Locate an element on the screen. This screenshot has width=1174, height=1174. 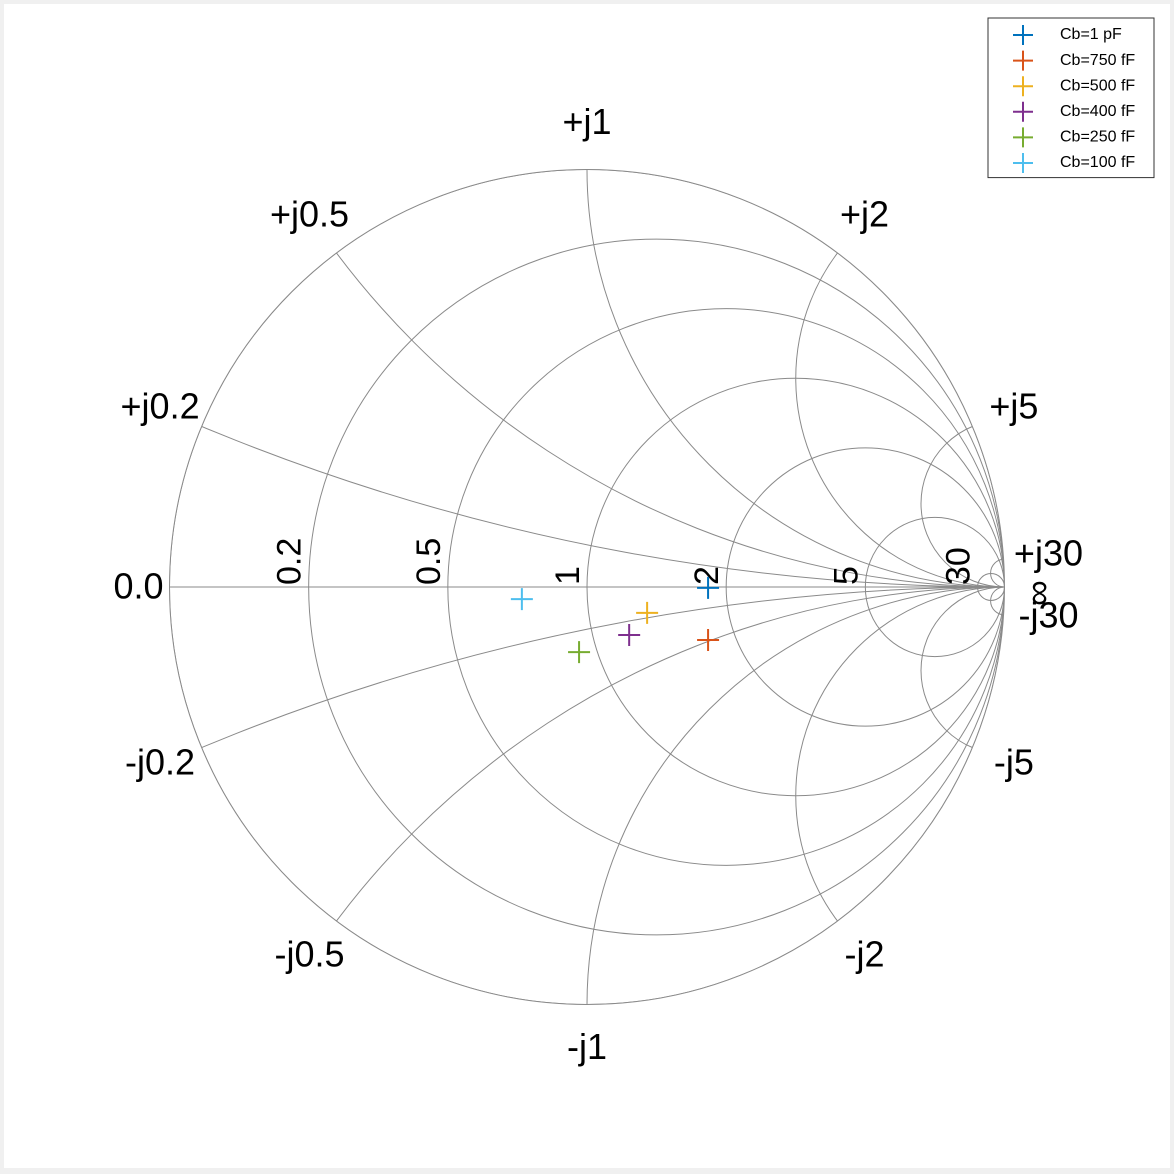
resistance-label: 0.0 is located at coordinates (138, 586).